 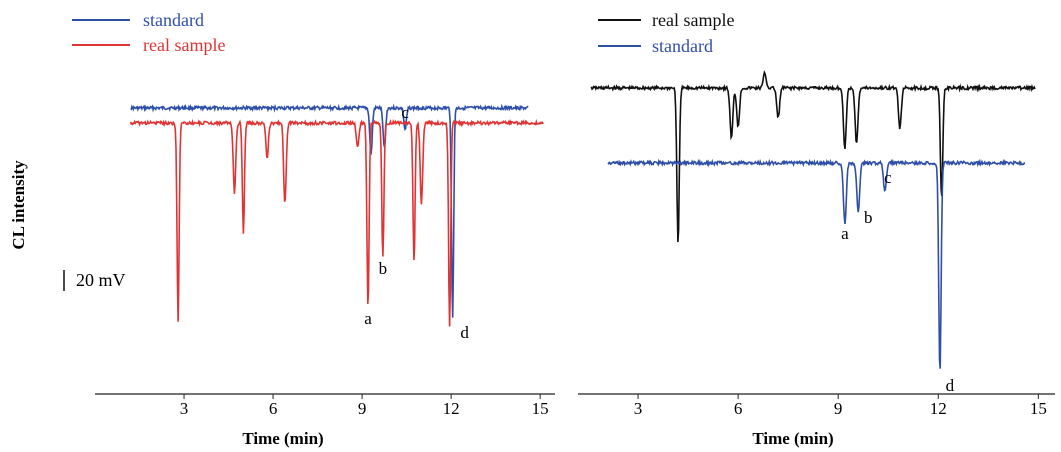 I want to click on right-legend-label-standard: standard, so click(x=682, y=46).